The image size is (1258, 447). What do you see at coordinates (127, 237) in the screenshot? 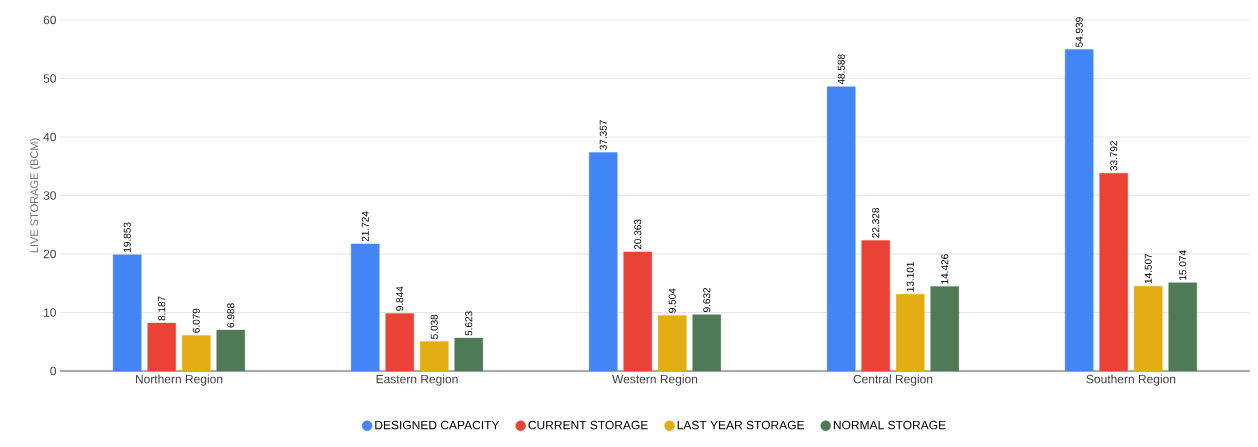
I see `data-label: 19.853` at bounding box center [127, 237].